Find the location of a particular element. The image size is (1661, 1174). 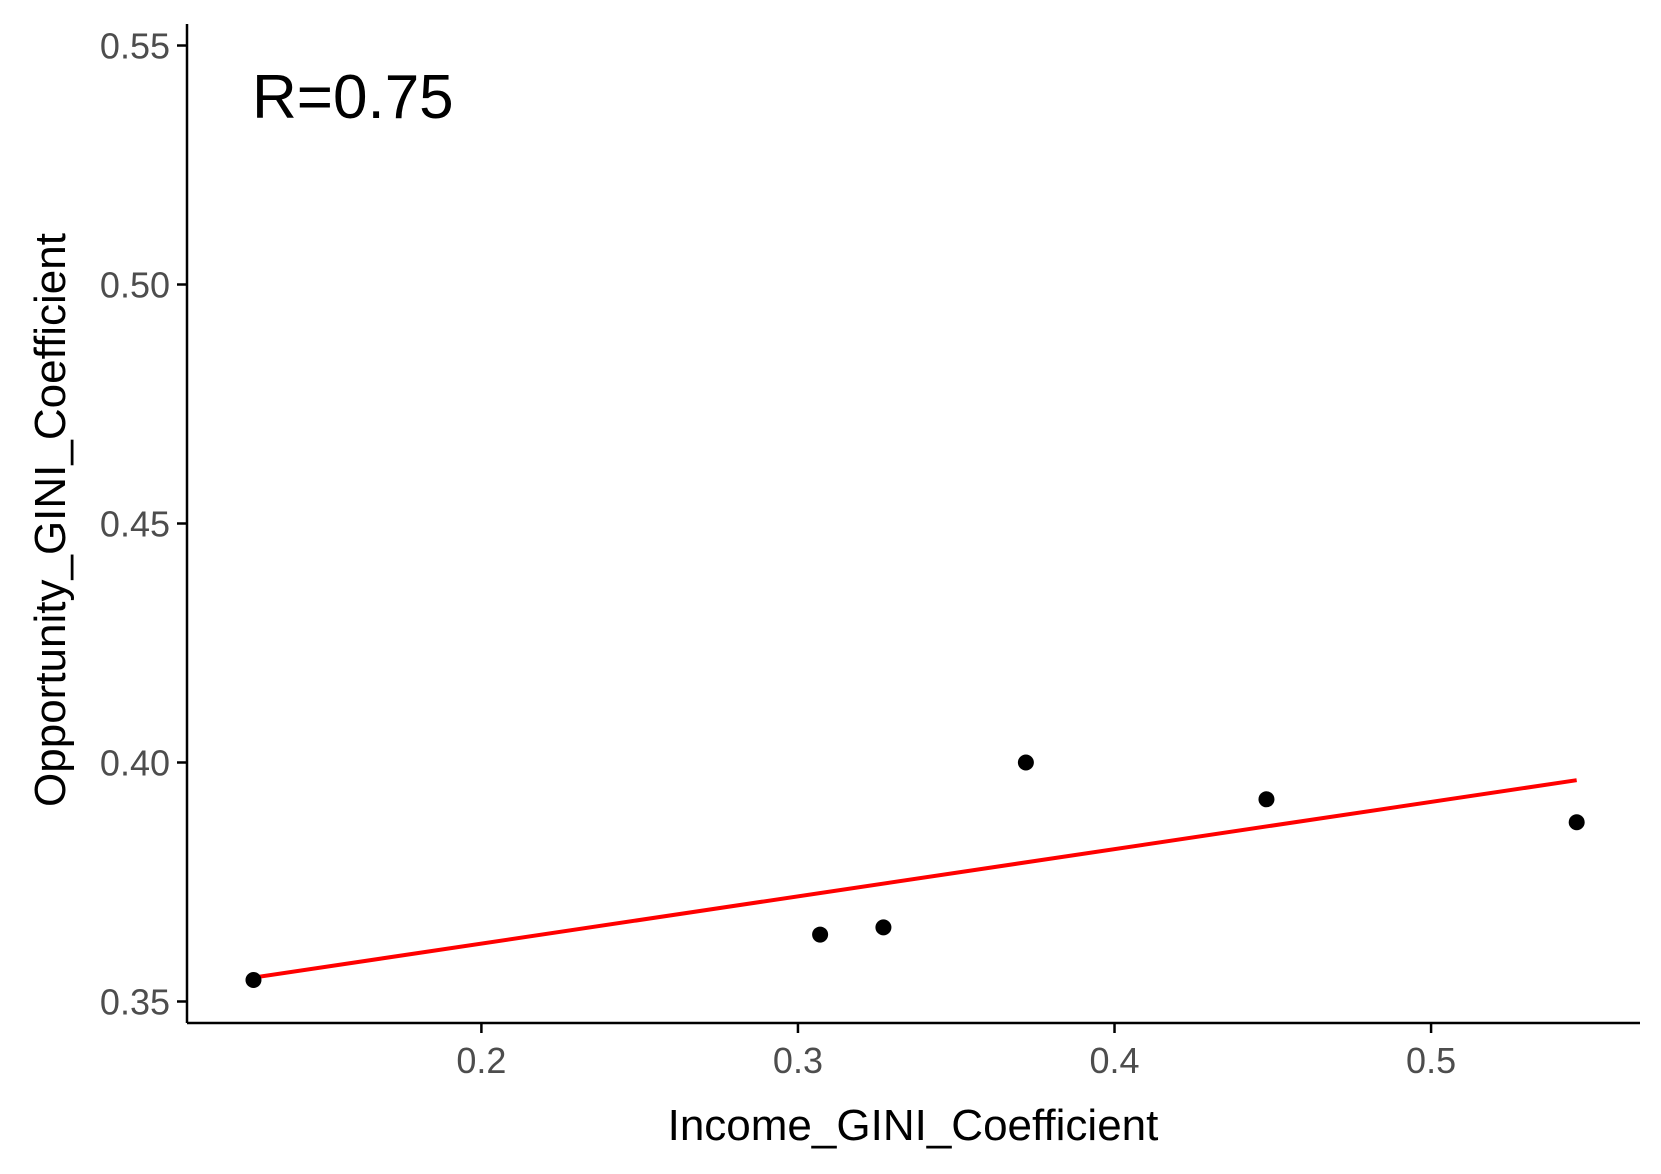

y-tick-label: 0.40 is located at coordinates (135, 762).